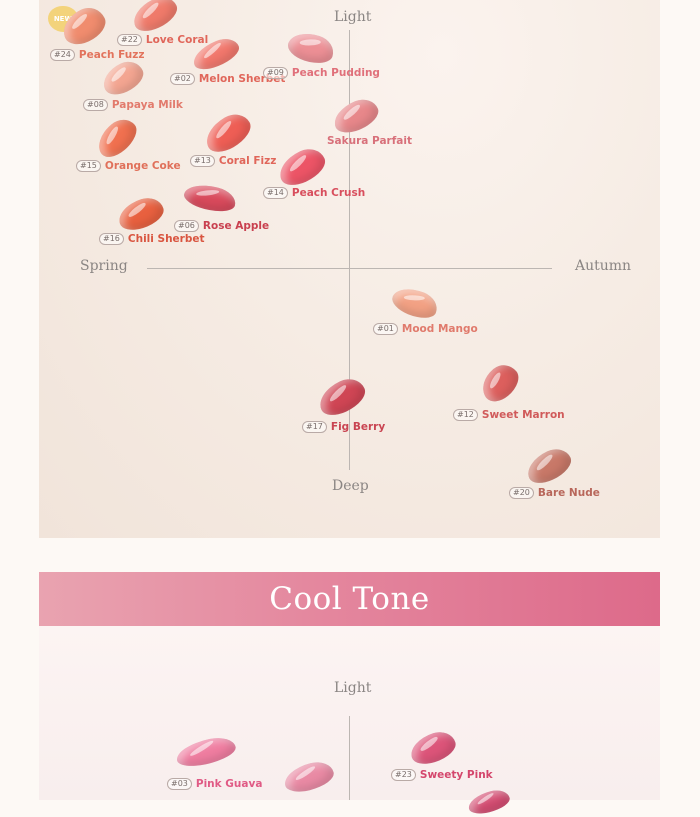 The height and width of the screenshot is (817, 700). I want to click on shade-label-sakura-parfait: Sakura Parfait, so click(369, 141).